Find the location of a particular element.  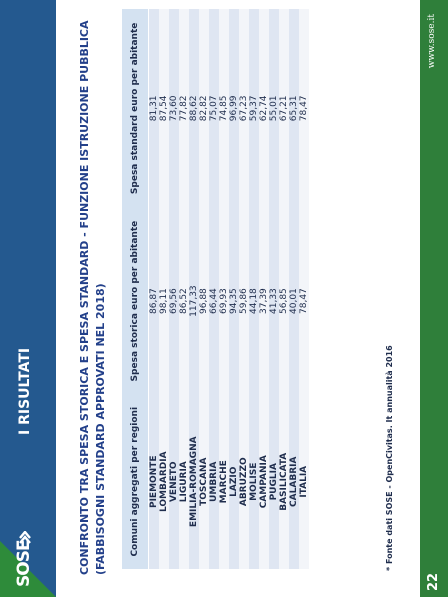

table-row: TOSCANA 96,88 82,82 is located at coordinates (204, 289).